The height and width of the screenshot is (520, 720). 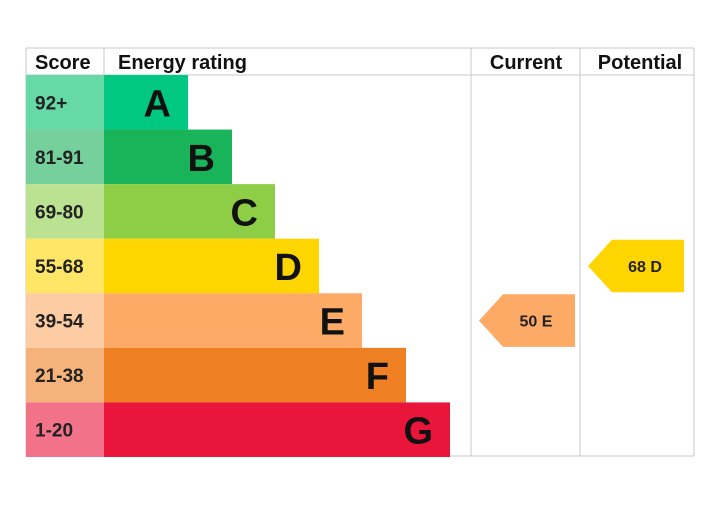 What do you see at coordinates (288, 268) in the screenshot?
I see `band-letter: D` at bounding box center [288, 268].